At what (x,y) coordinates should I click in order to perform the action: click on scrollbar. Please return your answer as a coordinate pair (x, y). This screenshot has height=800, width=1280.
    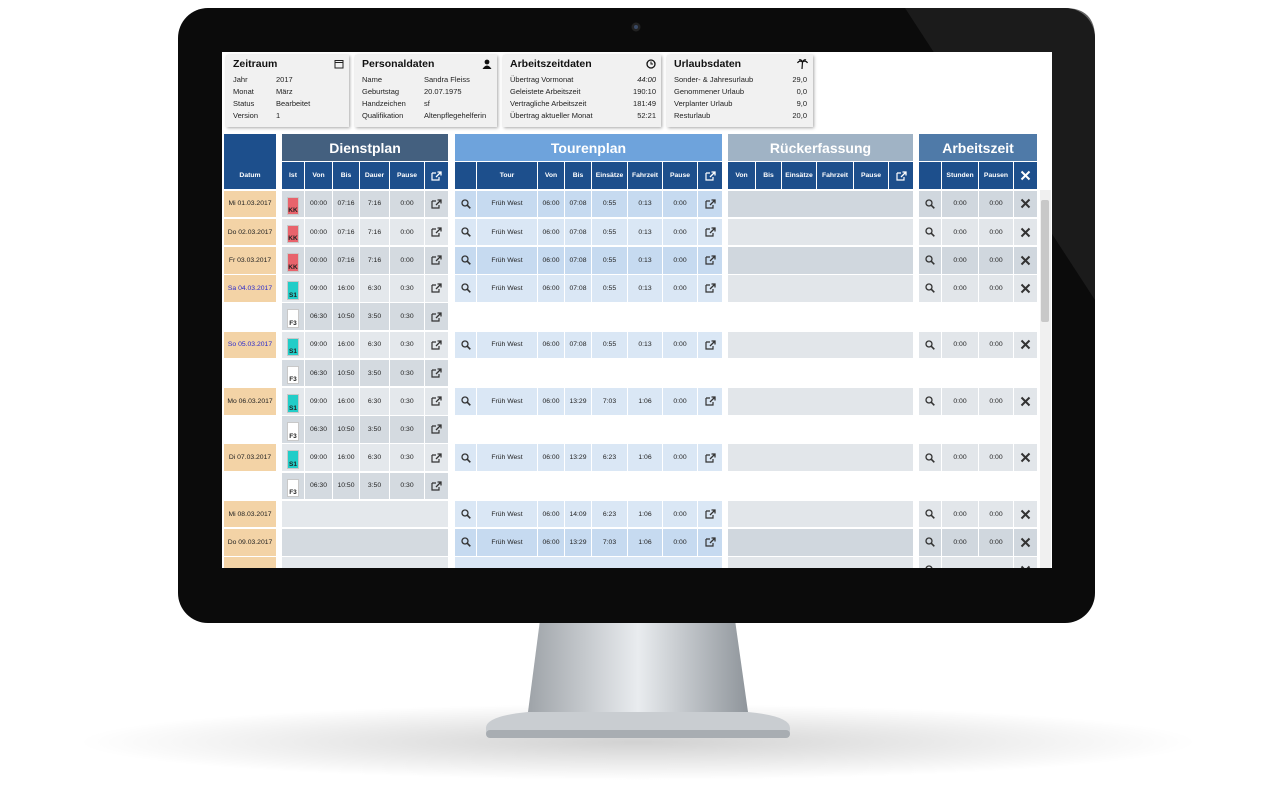
    Looking at the image, I should click on (1045, 379).